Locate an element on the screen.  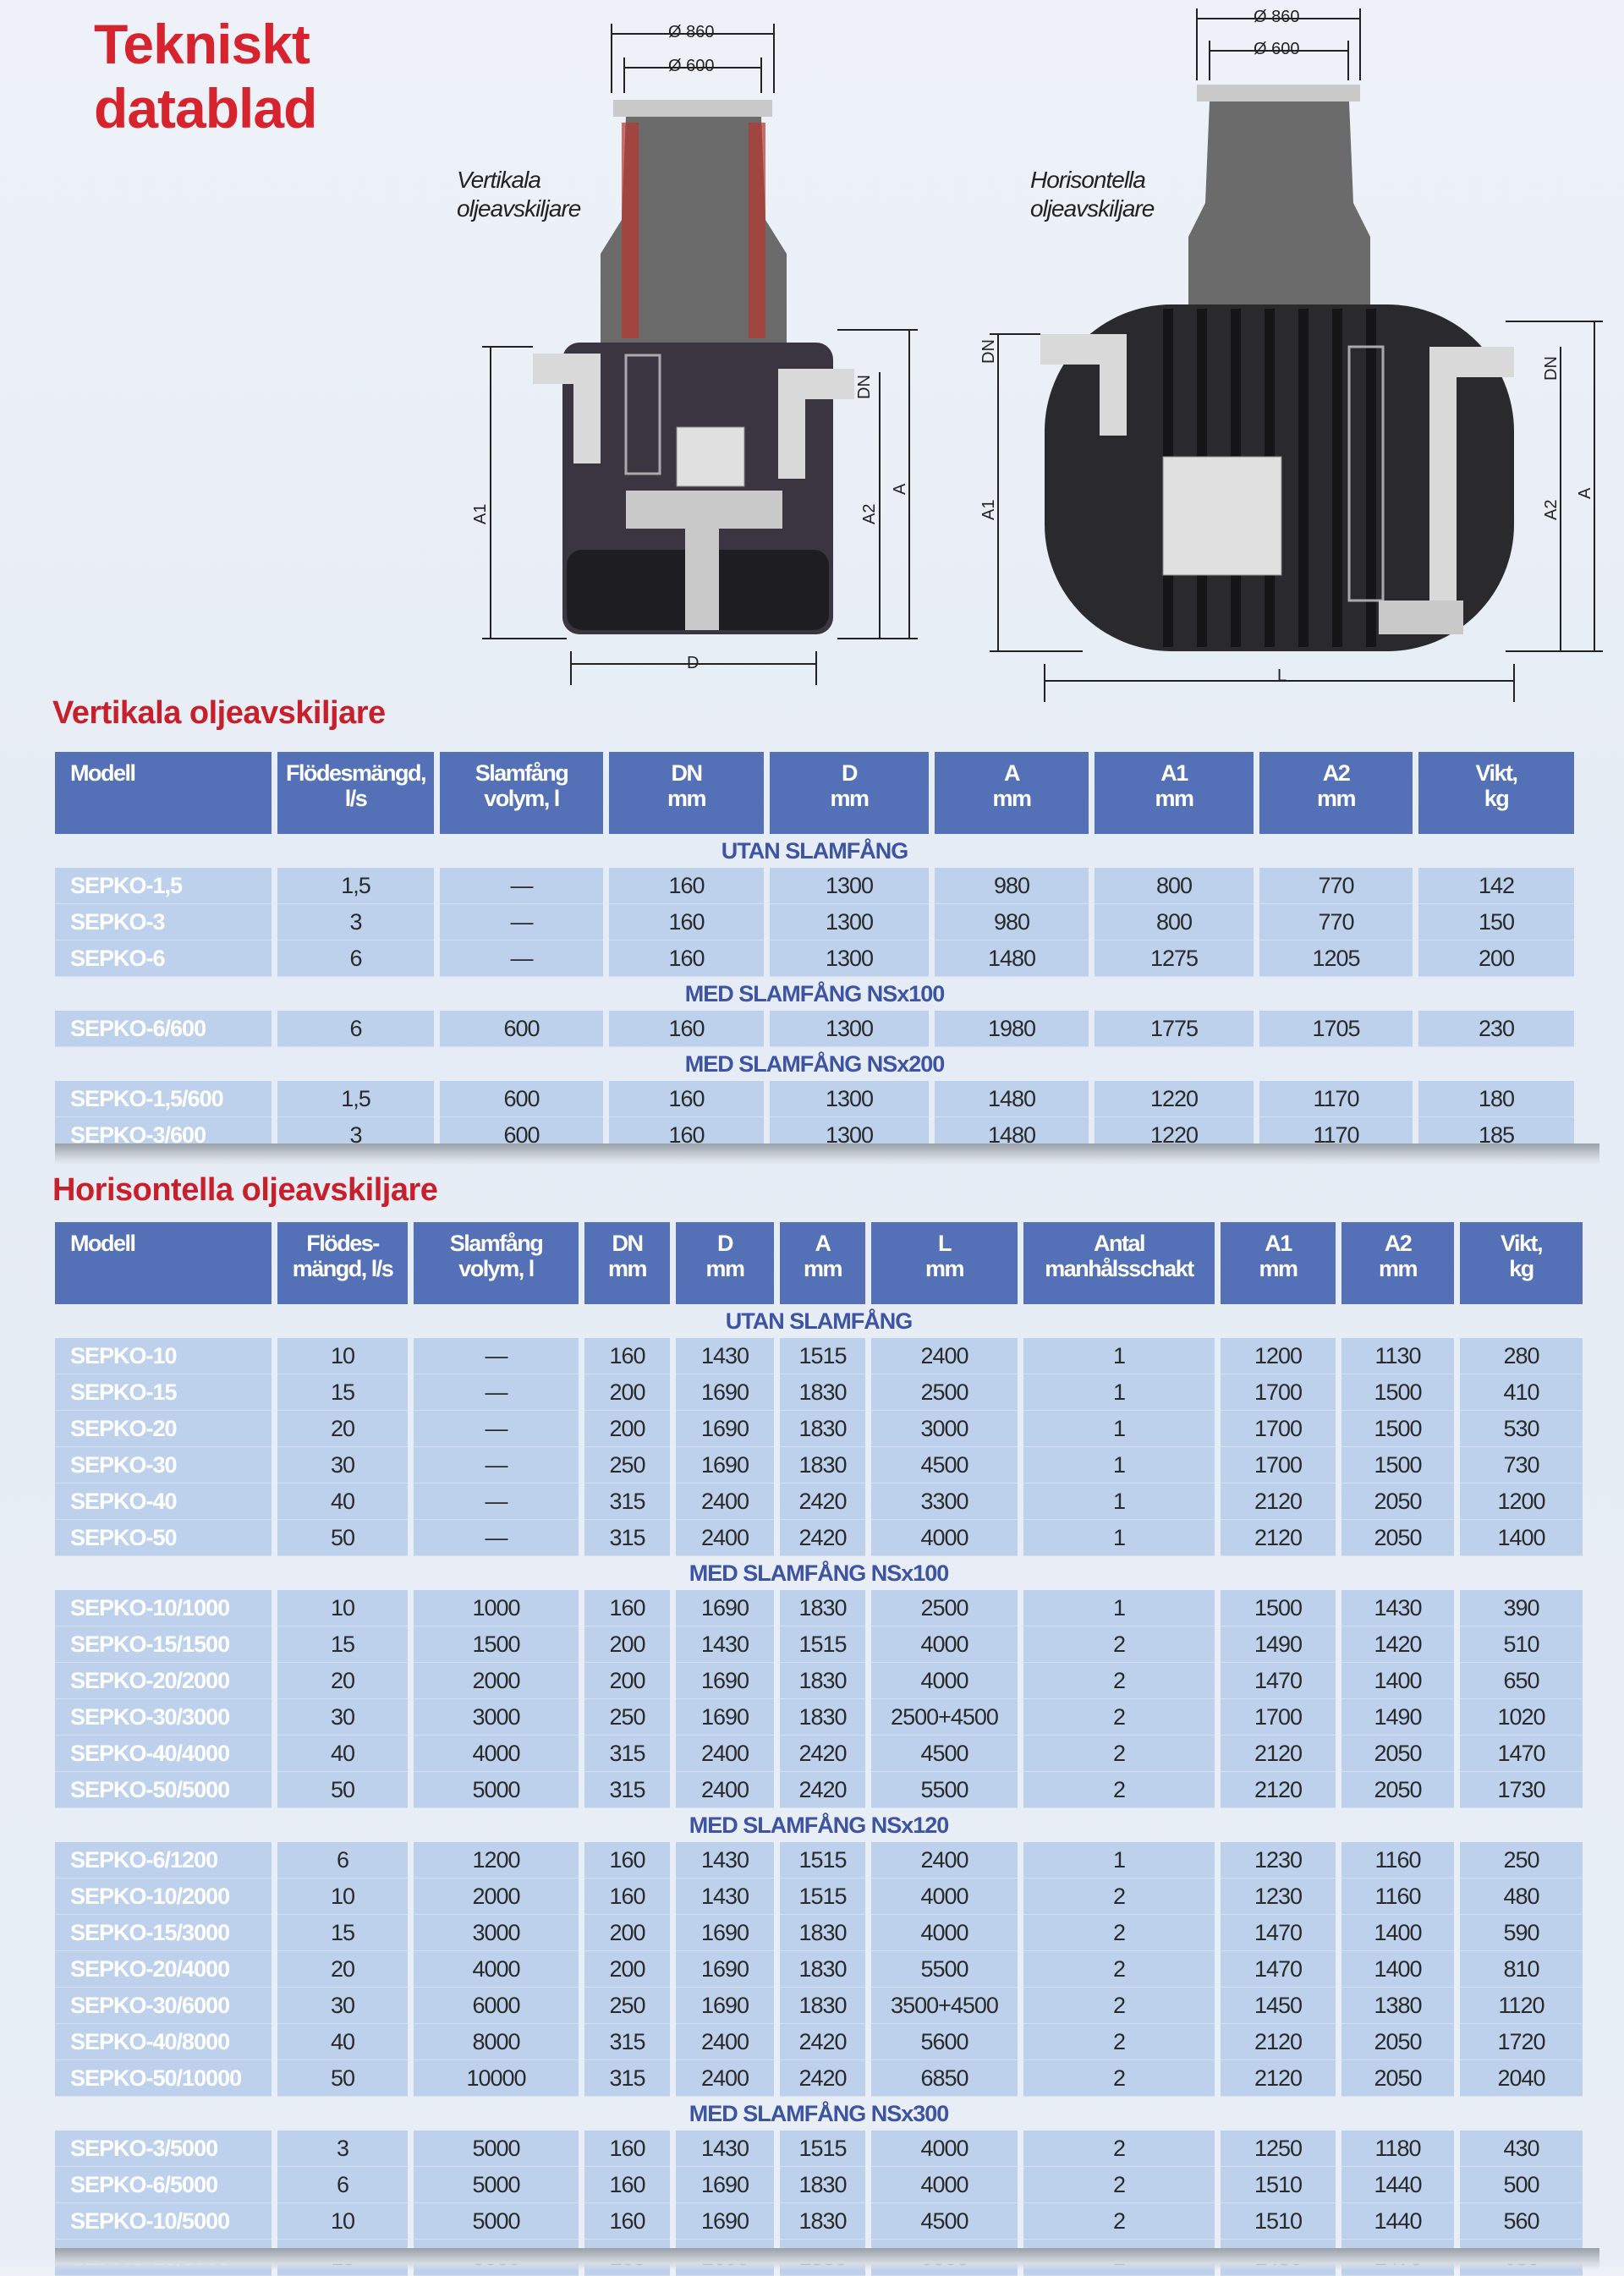
table-cell: 20 is located at coordinates (343, 1970).